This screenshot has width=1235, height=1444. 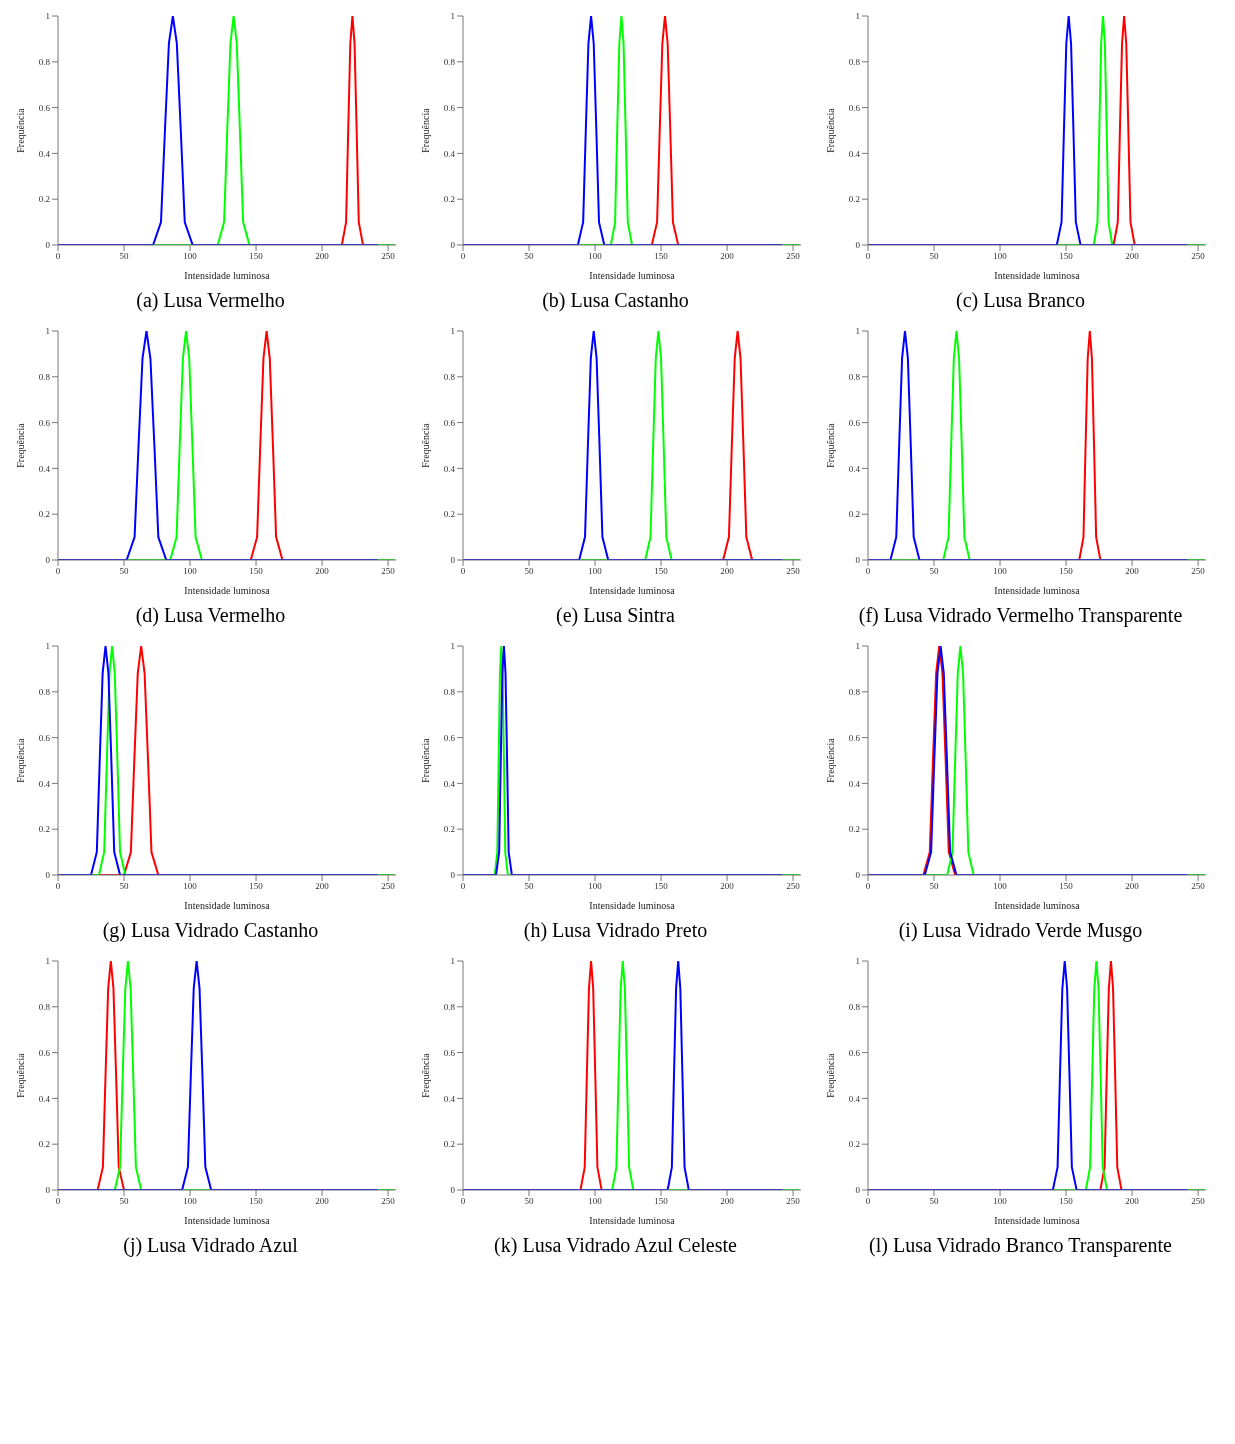 I want to click on text: (c) Lusa Branco, so click(x=1020, y=300).